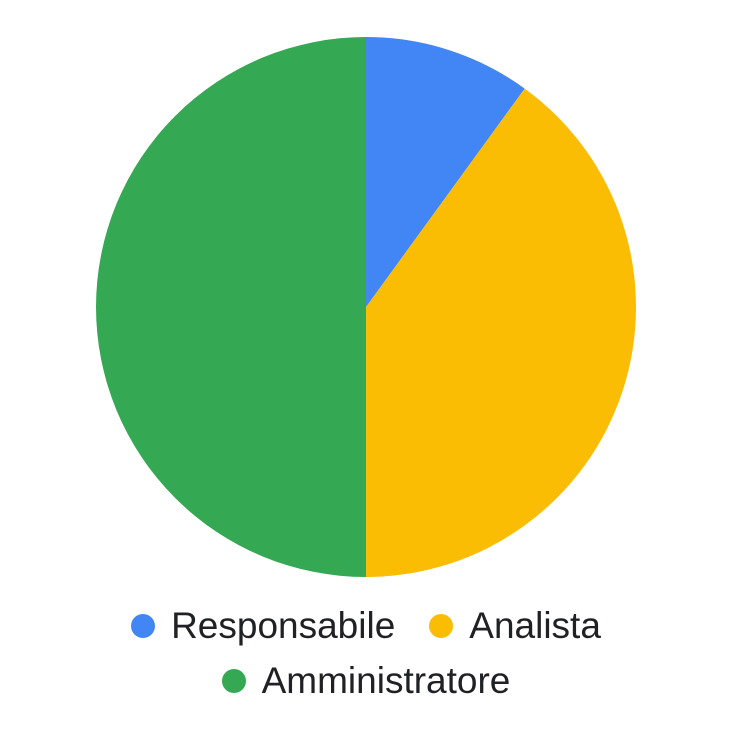 Image resolution: width=732 pixels, height=742 pixels. I want to click on pie-slice-responsabile, so click(445, 172).